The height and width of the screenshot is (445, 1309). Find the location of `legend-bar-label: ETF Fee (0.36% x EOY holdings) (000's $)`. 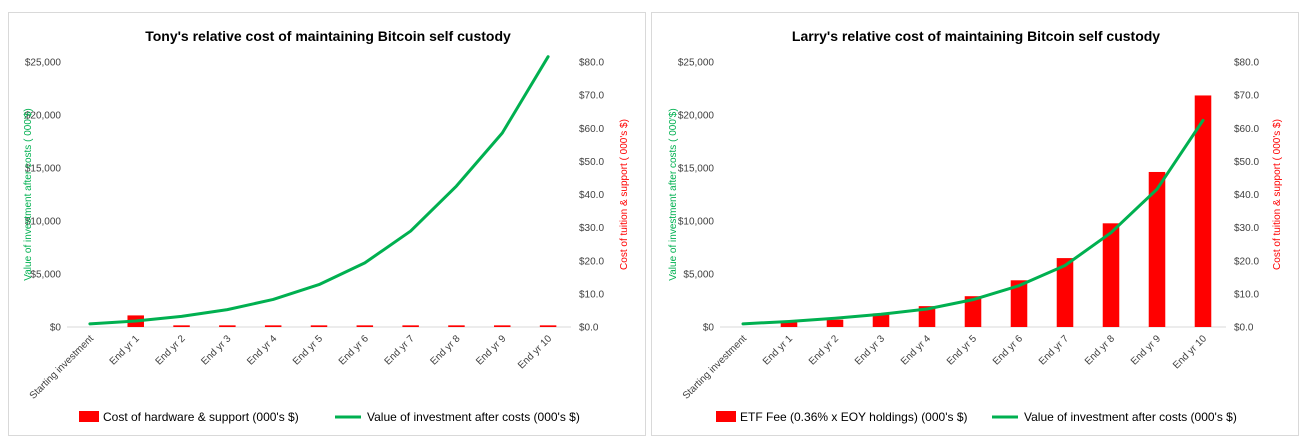

legend-bar-label: ETF Fee (0.36% x EOY holdings) (000's $) is located at coordinates (854, 417).